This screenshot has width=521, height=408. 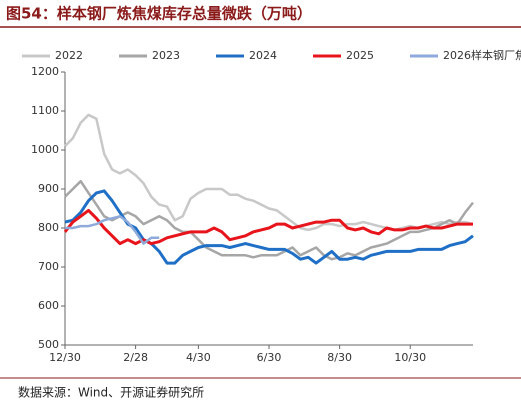 What do you see at coordinates (48, 188) in the screenshot?
I see `y-tick-label: 900` at bounding box center [48, 188].